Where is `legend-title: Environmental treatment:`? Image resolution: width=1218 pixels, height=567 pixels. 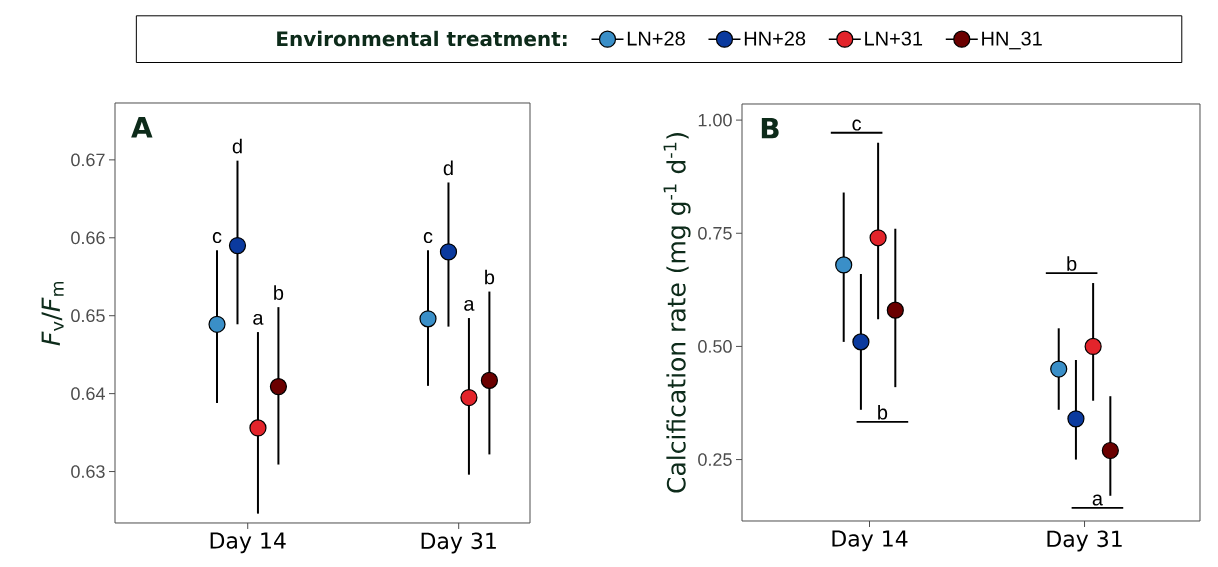
legend-title: Environmental treatment: is located at coordinates (422, 38).